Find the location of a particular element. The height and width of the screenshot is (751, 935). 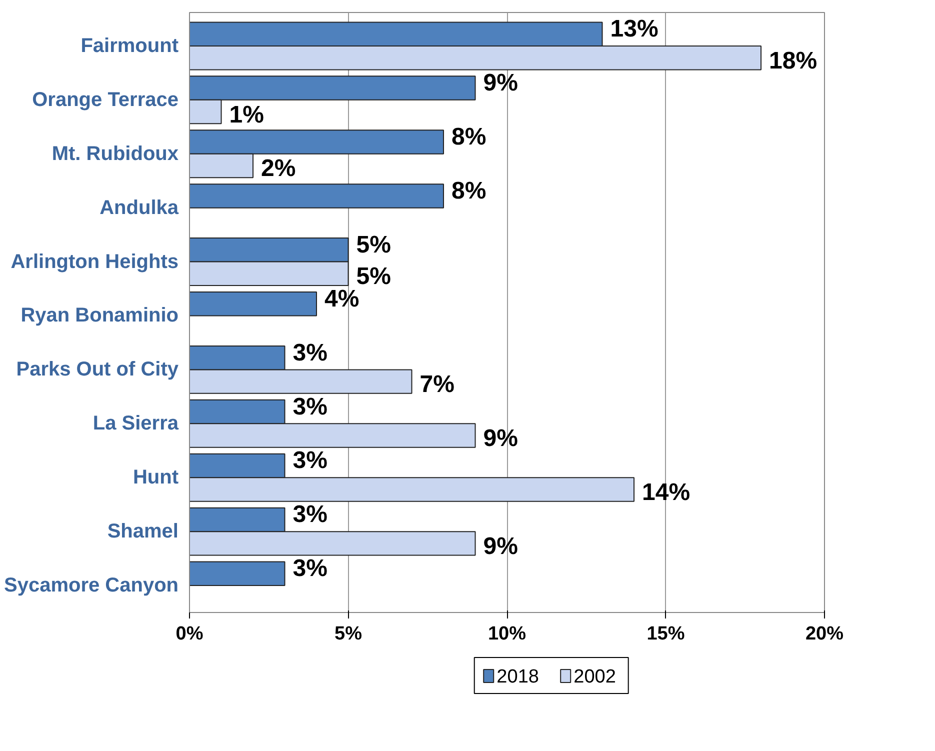

data-label: 14% is located at coordinates (666, 492).